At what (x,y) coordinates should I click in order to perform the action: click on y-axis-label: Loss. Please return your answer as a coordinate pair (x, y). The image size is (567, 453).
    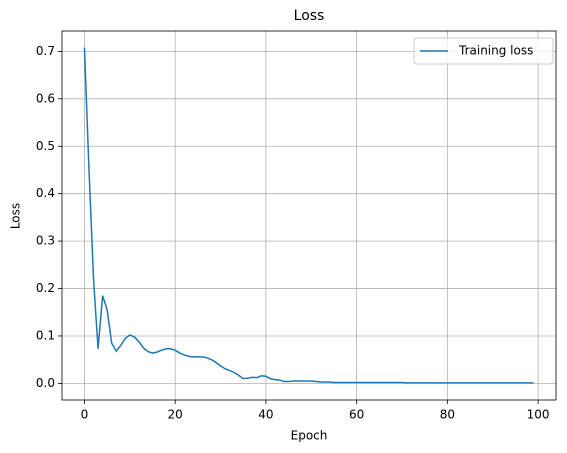
    Looking at the image, I should click on (16, 216).